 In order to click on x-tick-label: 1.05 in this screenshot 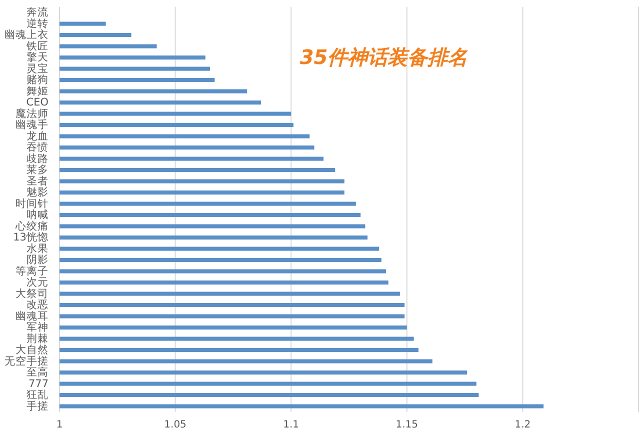, I will do `click(175, 425)`.